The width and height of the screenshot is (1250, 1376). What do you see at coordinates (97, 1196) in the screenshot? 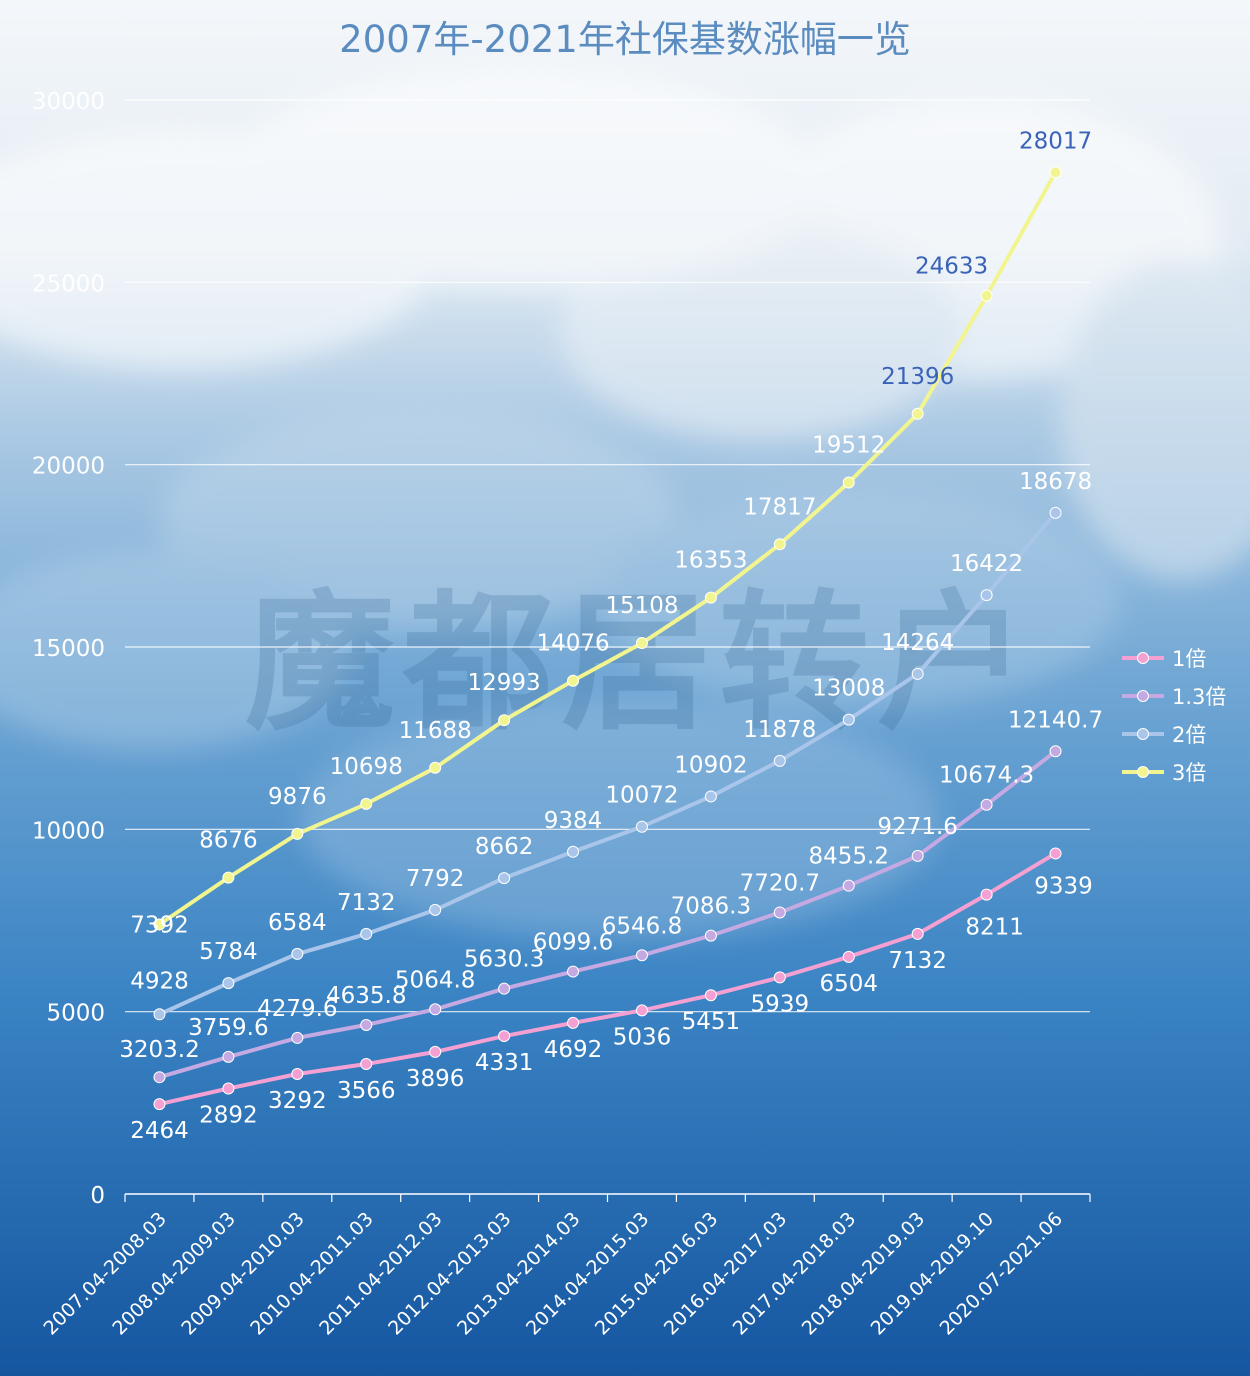
I see `y-tick-label: 0` at bounding box center [97, 1196].